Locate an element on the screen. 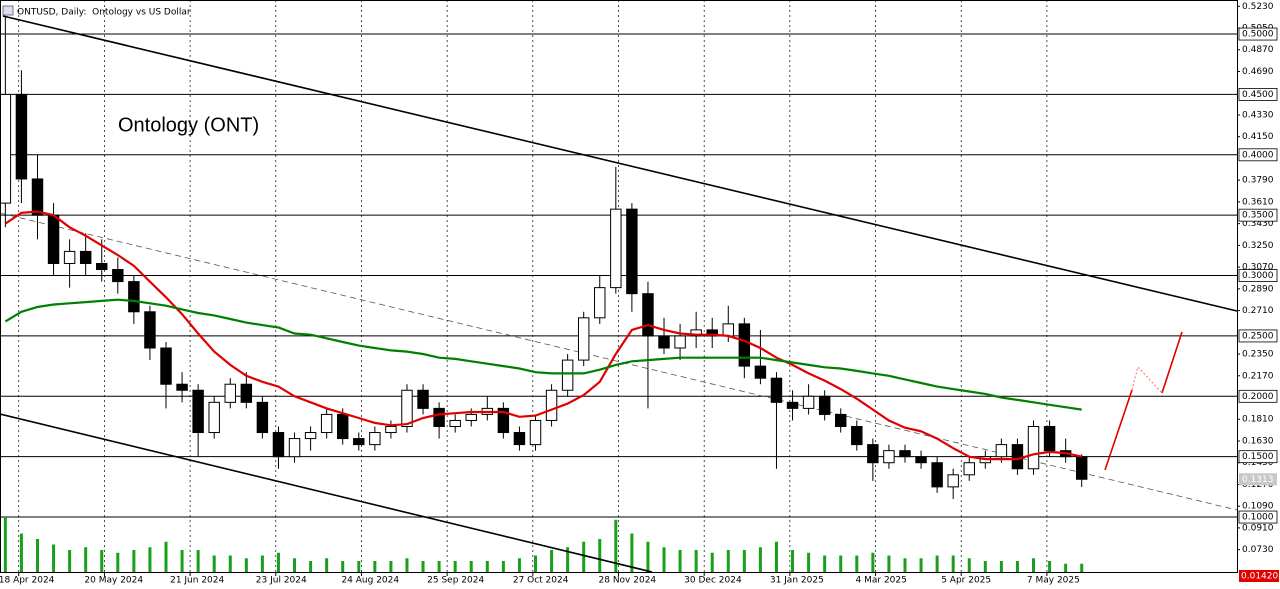 The width and height of the screenshot is (1280, 589). level-label: 0.1500 is located at coordinates (1258, 457).